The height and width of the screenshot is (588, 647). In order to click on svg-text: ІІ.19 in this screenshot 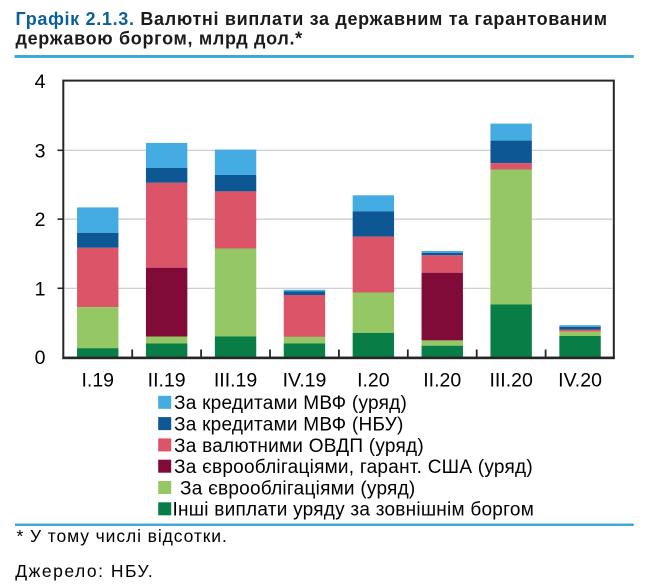, I will do `click(167, 380)`.